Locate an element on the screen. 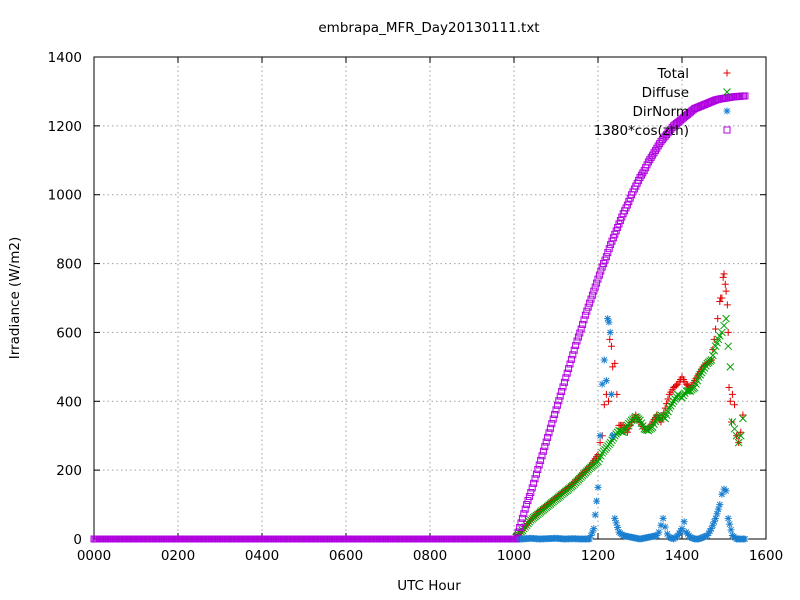  legend-label: Diffuse is located at coordinates (665, 93).